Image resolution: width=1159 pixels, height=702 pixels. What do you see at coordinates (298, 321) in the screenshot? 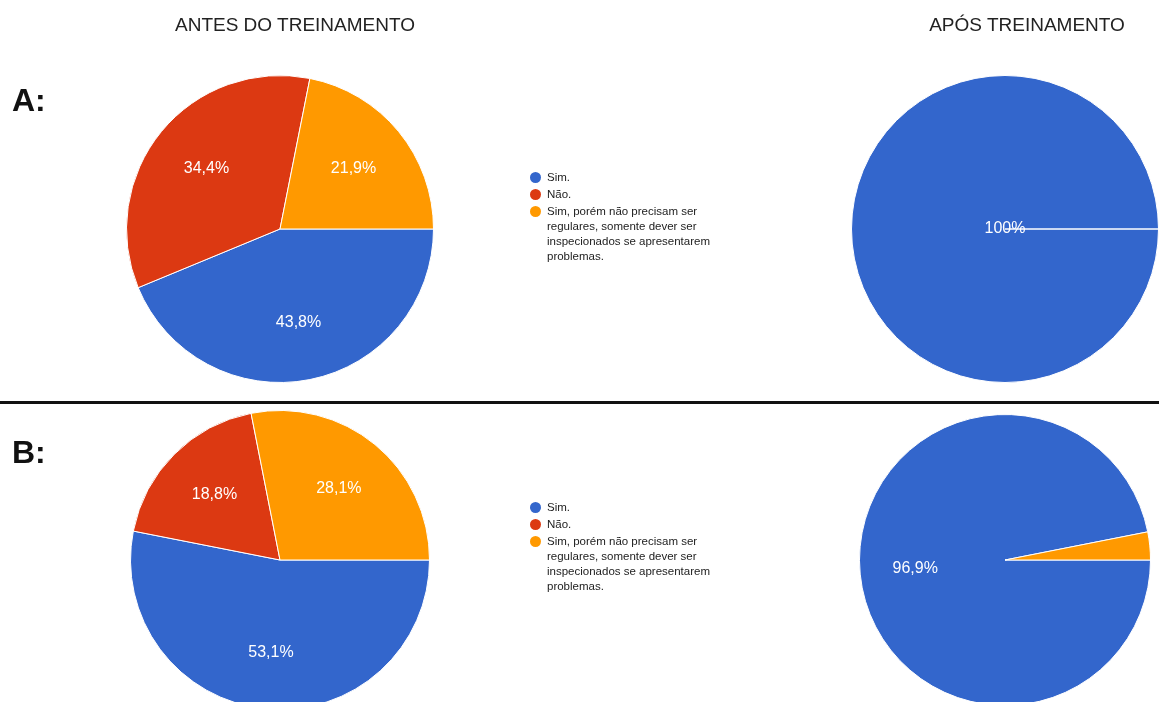
I see `data-label: 43,8%` at bounding box center [298, 321].